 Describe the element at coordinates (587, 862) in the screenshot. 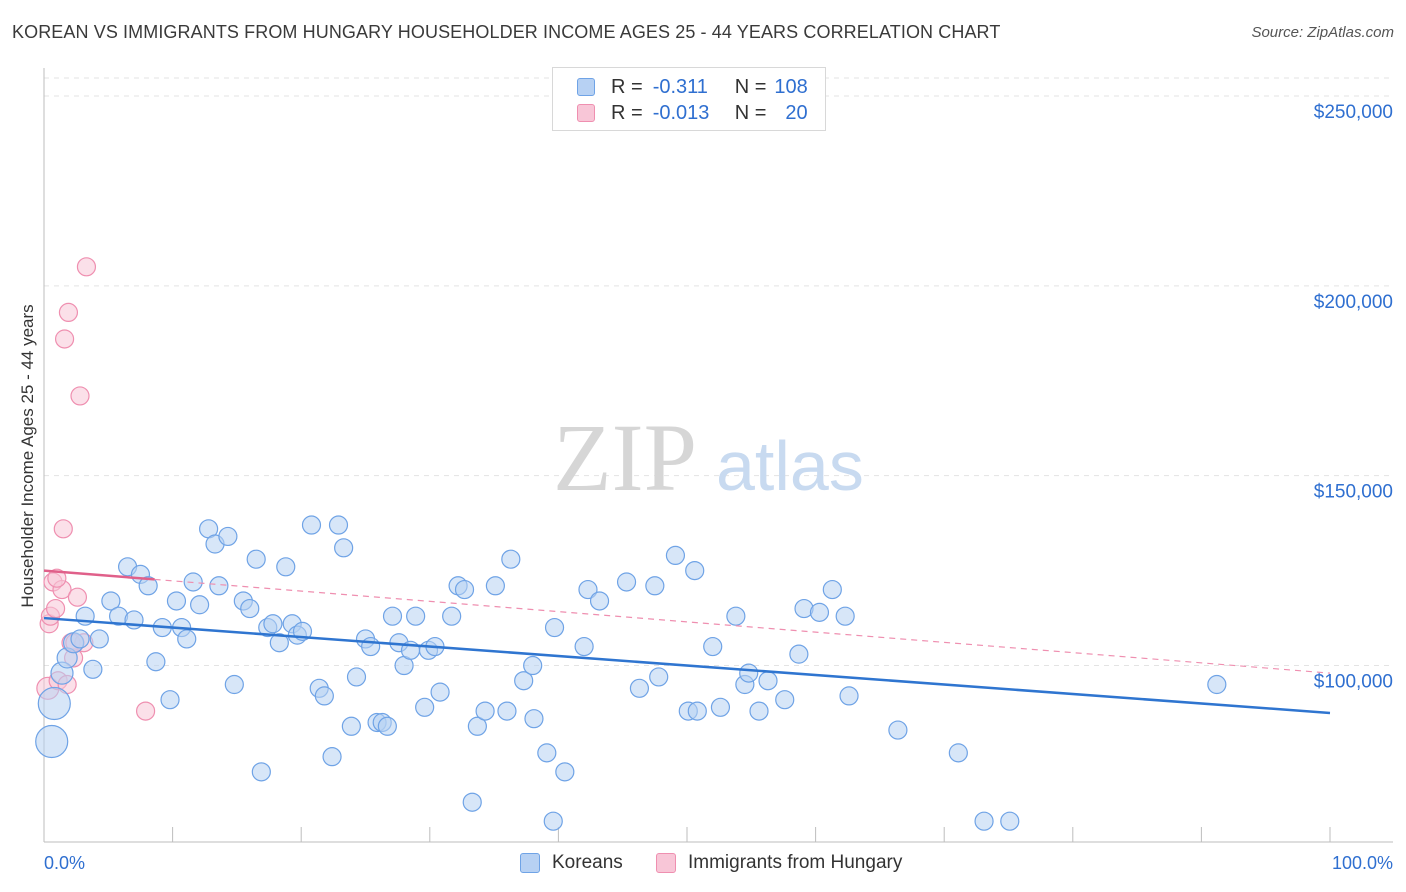

I see `bottom-legend-label-koreans: Koreans` at that location.